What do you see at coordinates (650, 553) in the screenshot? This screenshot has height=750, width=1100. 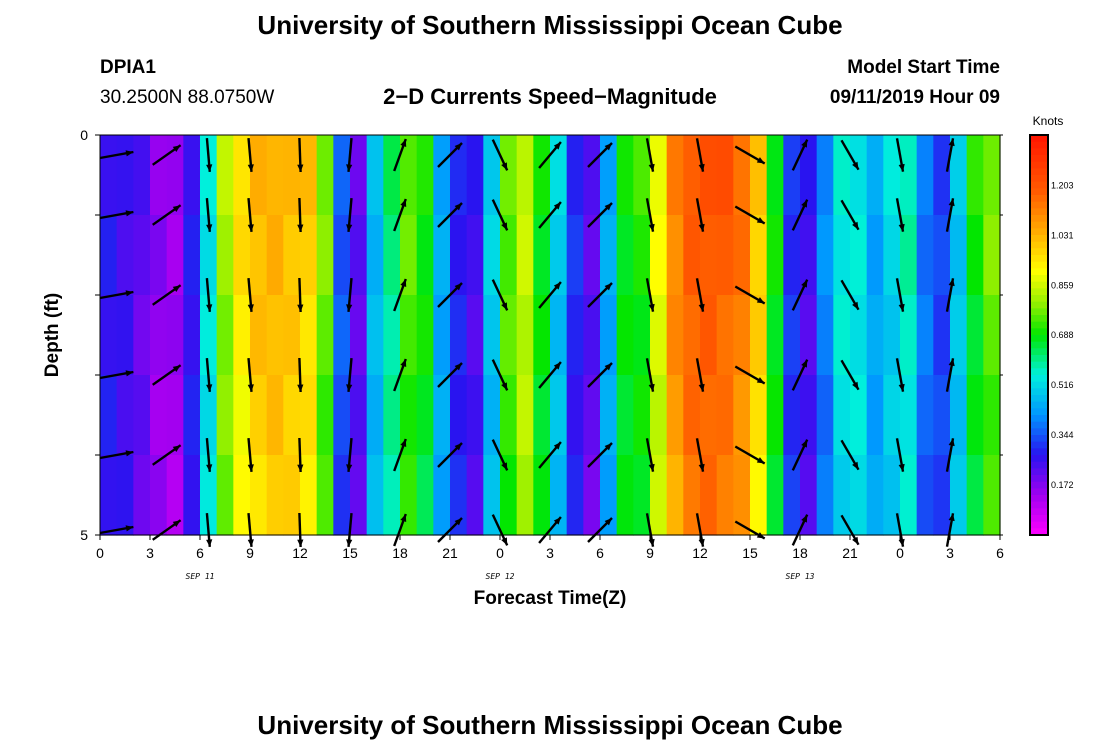 I see `x-tick-label: 9` at bounding box center [650, 553].